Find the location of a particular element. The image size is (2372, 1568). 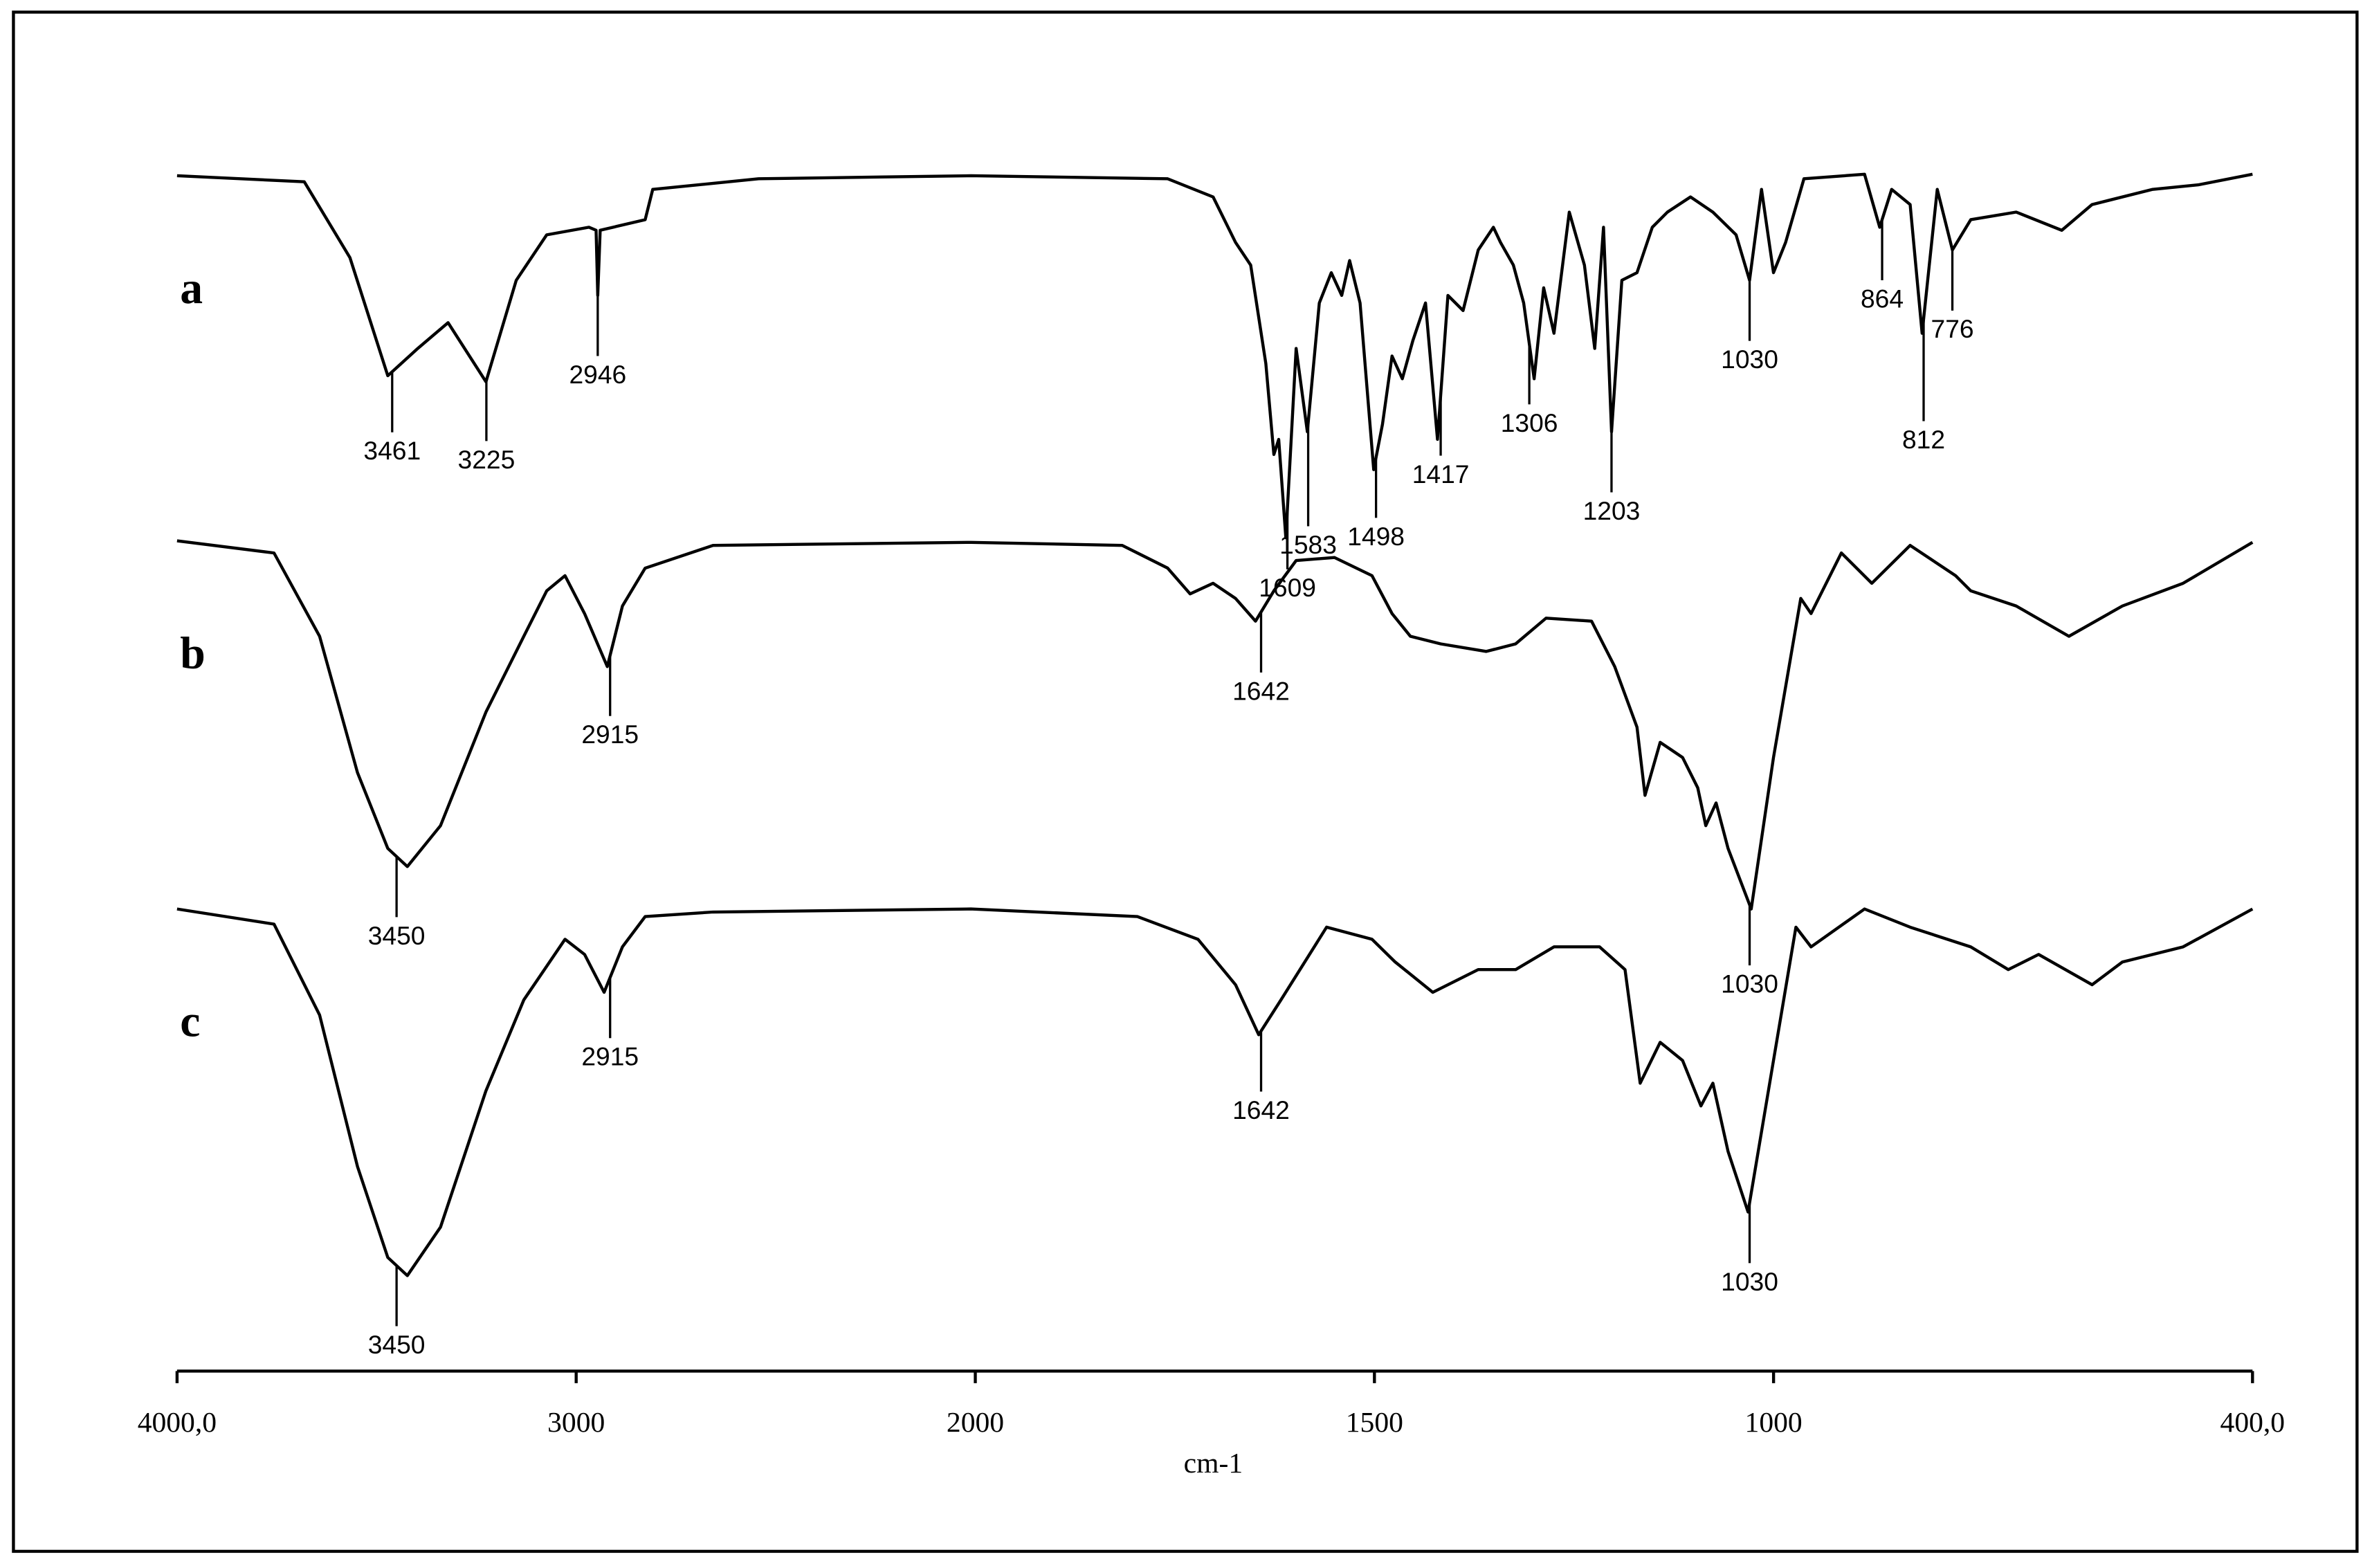

peak-label: 1609 is located at coordinates (1287, 587).